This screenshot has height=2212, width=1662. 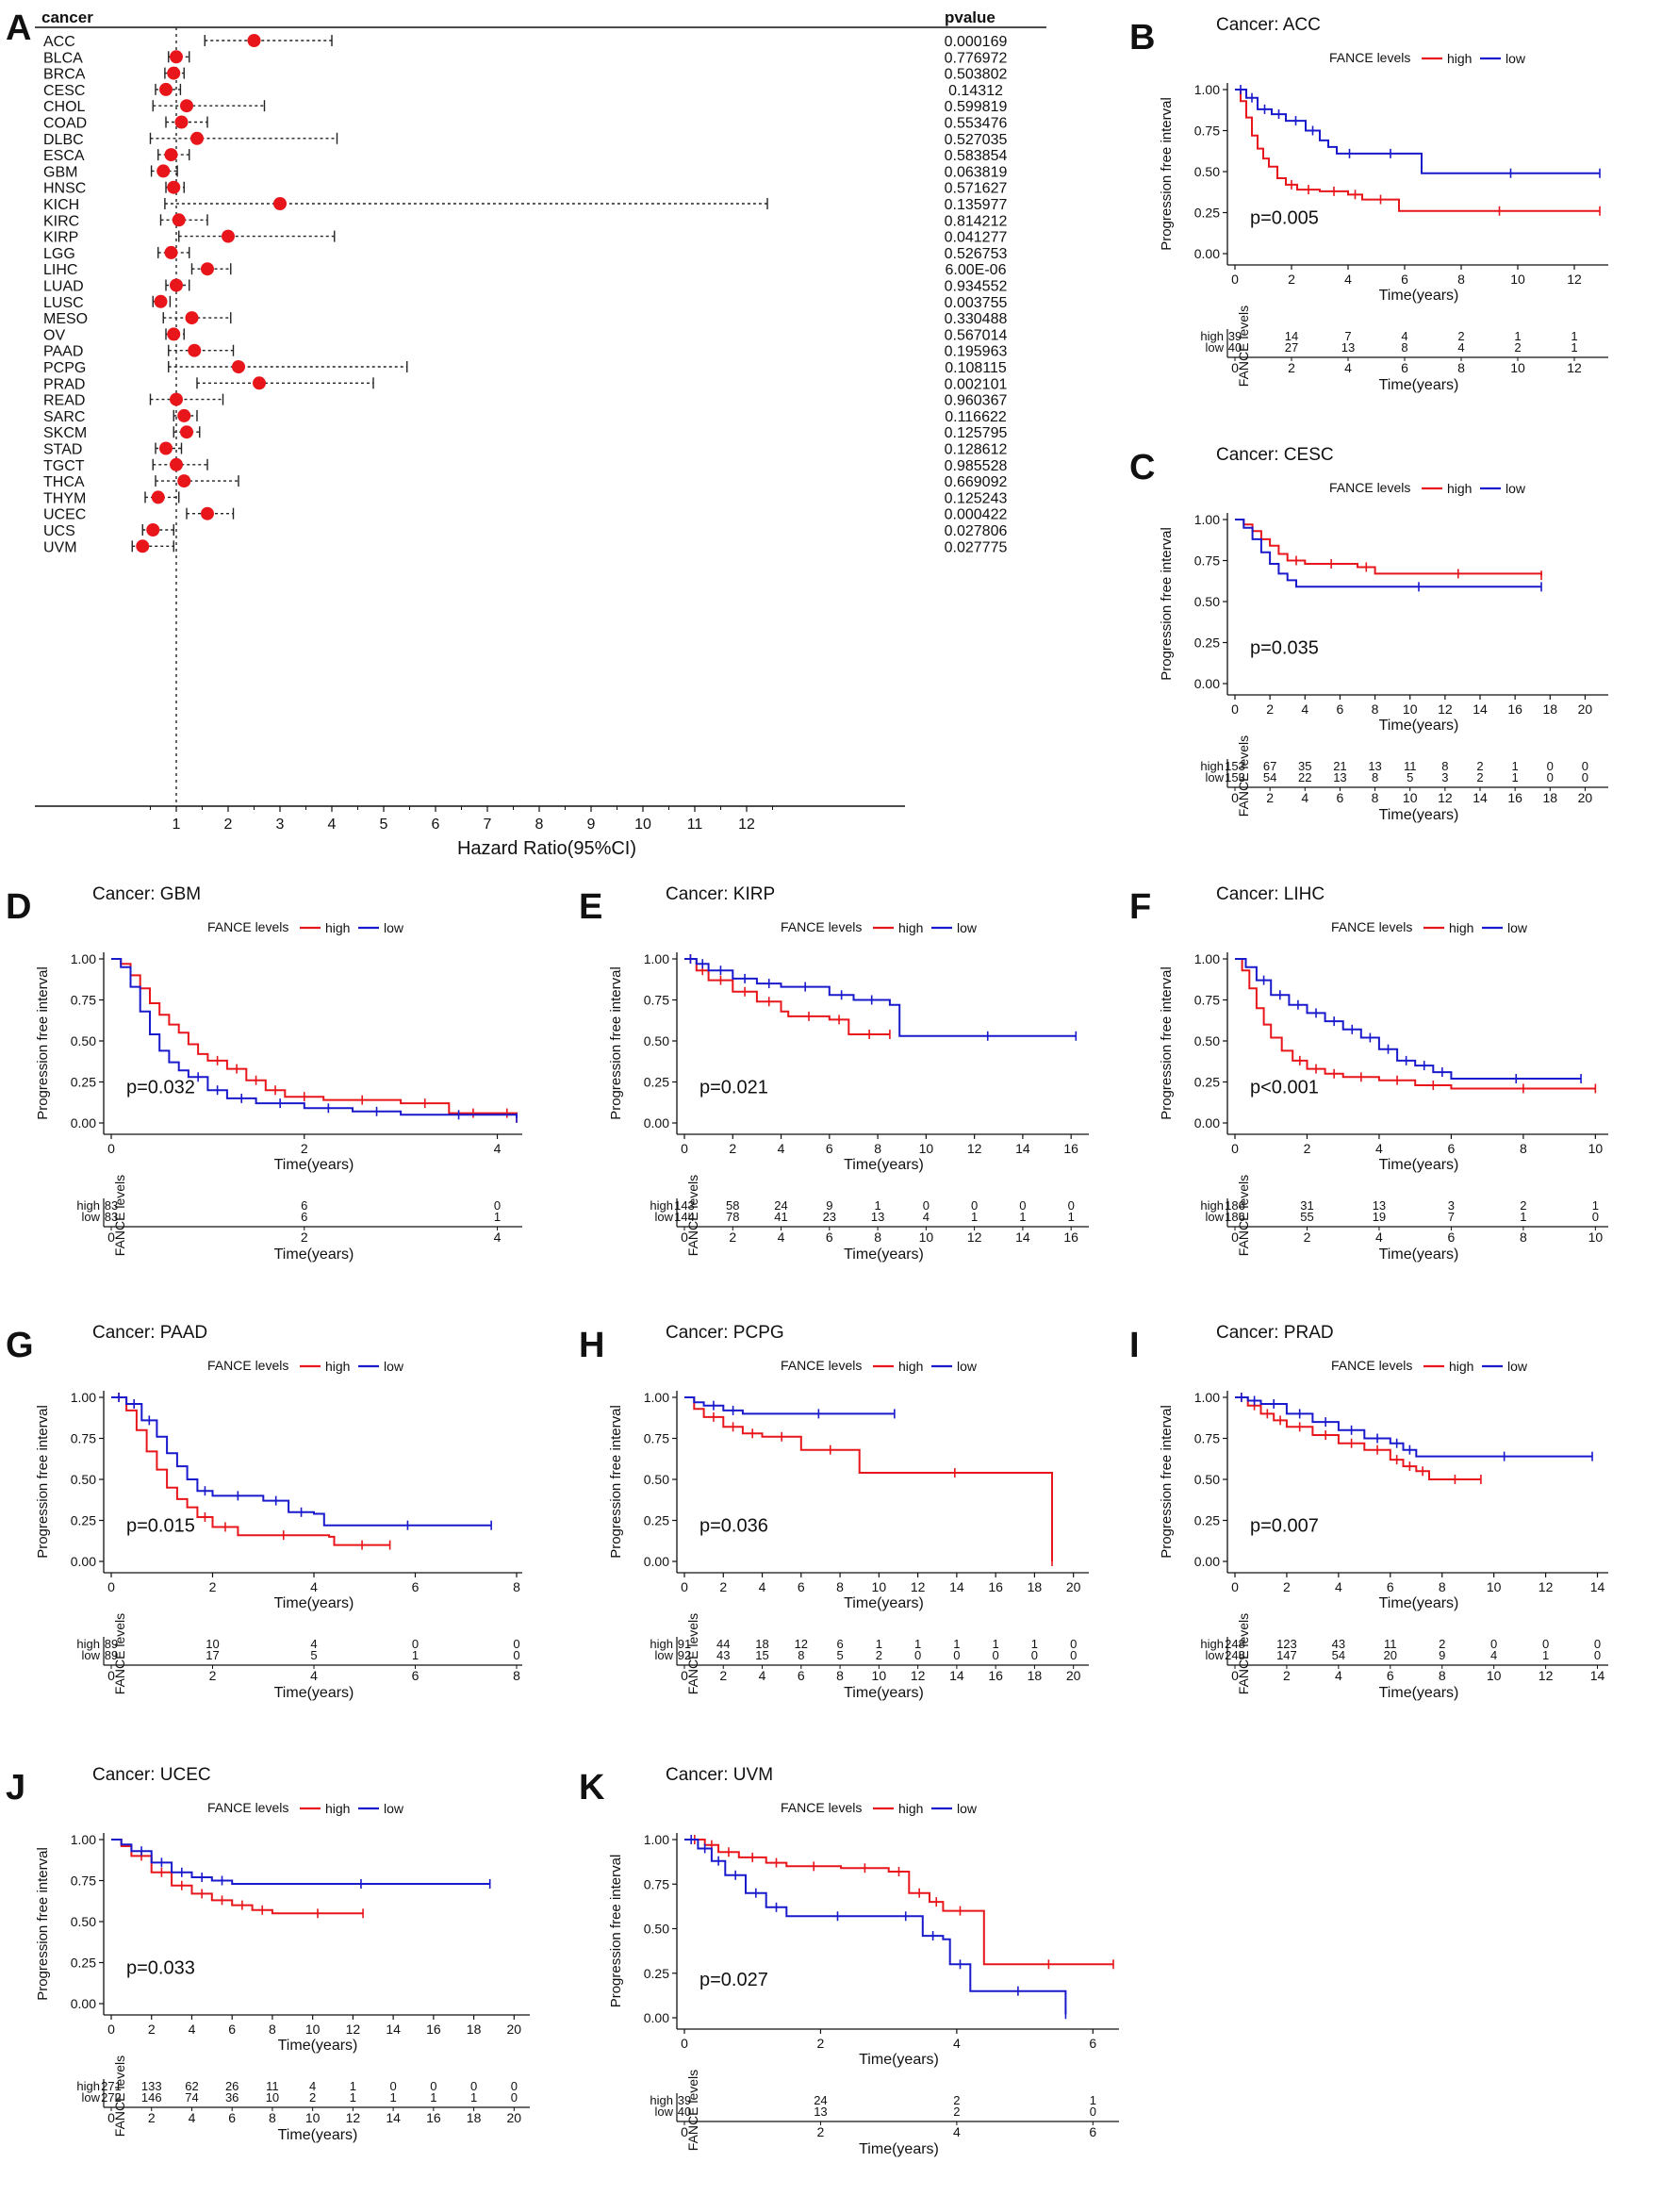 What do you see at coordinates (228, 825) in the screenshot?
I see `x-tick-label: 2` at bounding box center [228, 825].